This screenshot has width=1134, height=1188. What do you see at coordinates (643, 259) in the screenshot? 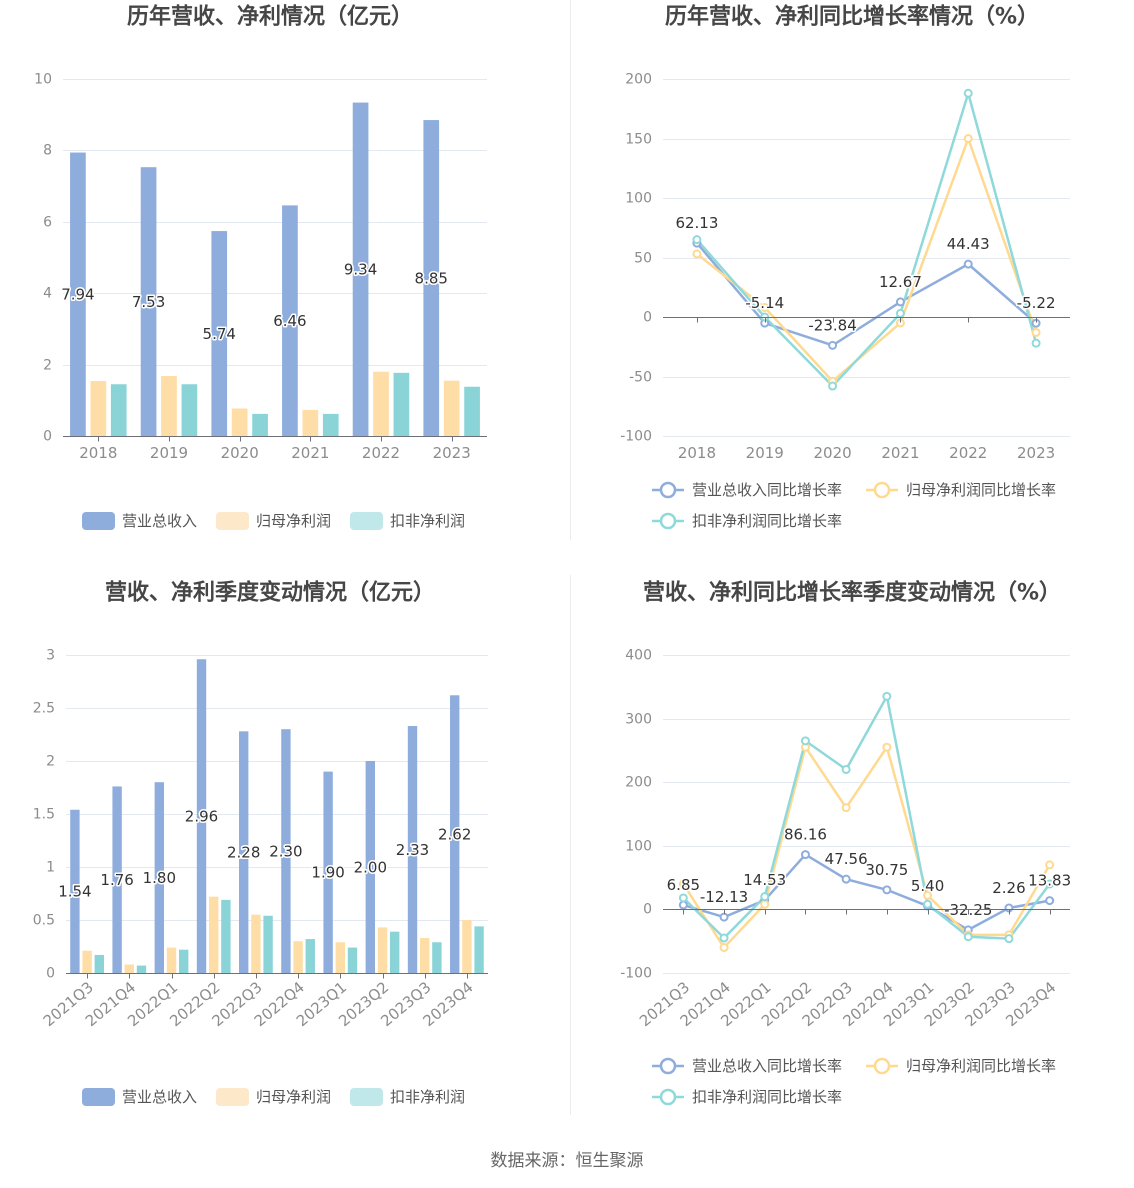
I see `y-tick-label: 50` at bounding box center [643, 259].